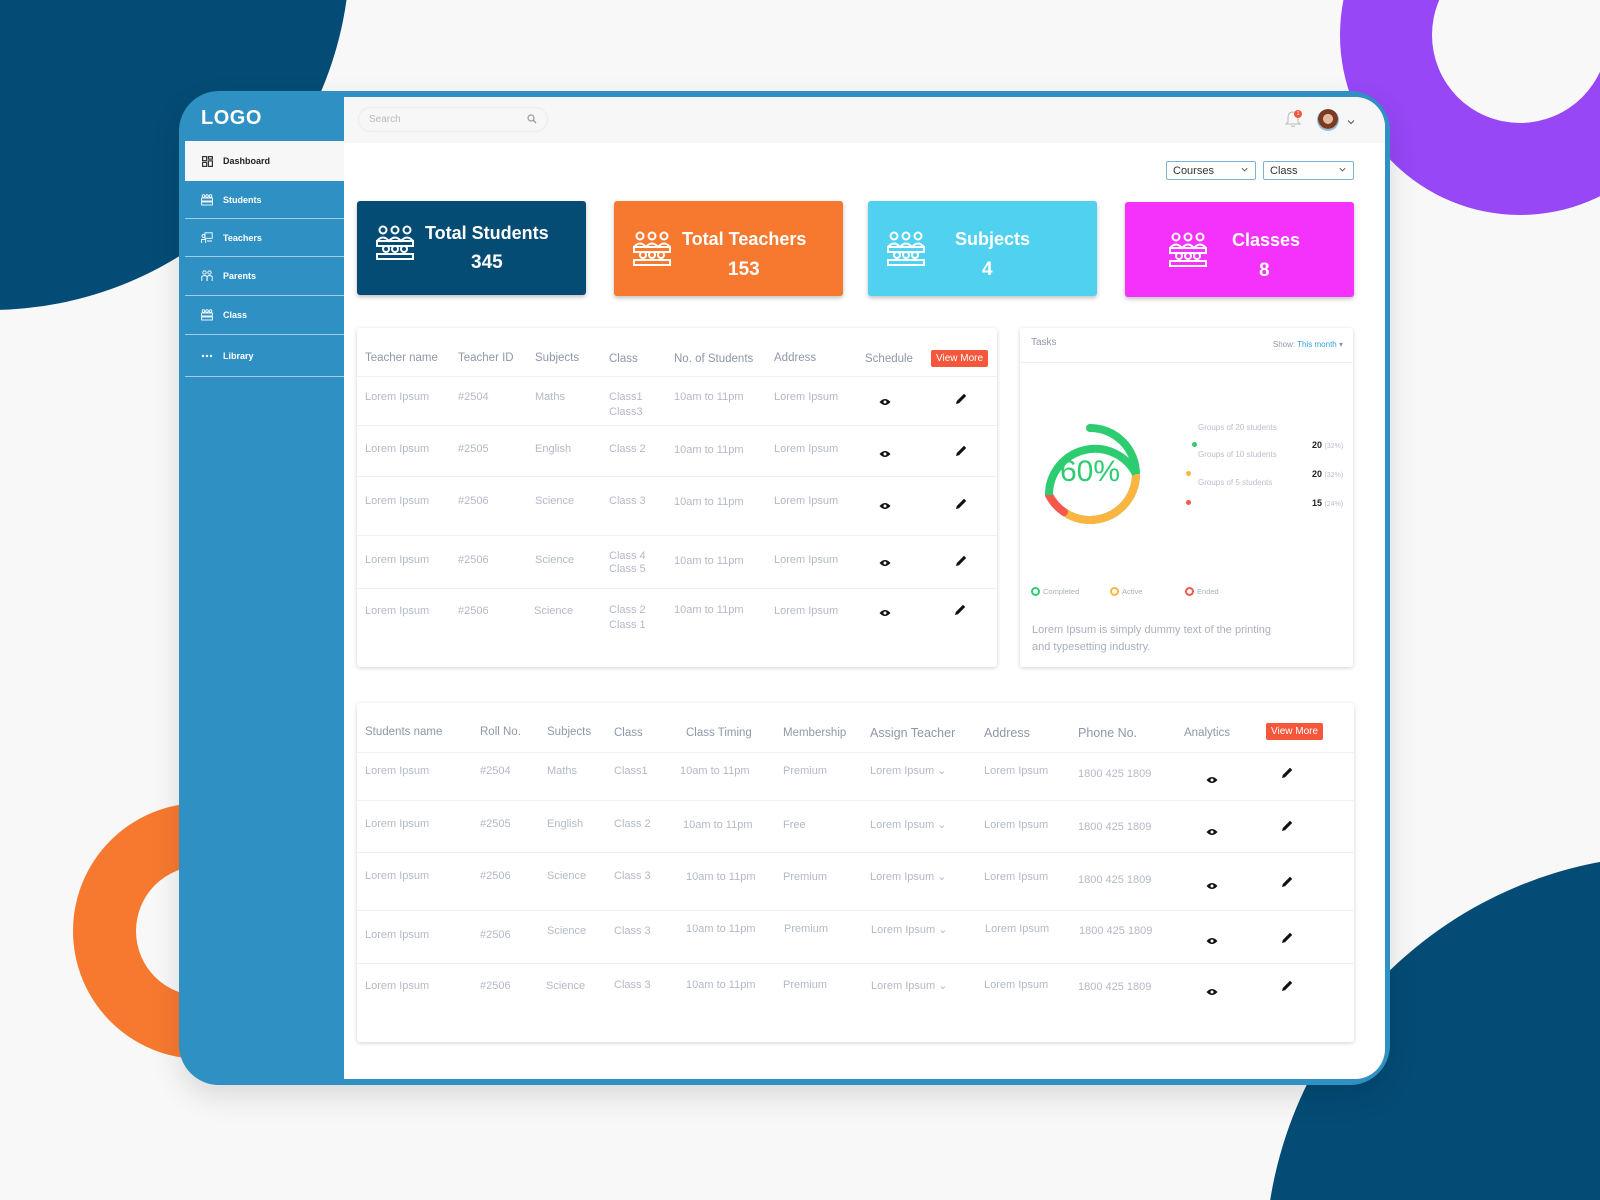 Image resolution: width=1600 pixels, height=1200 pixels. What do you see at coordinates (1308, 344) in the screenshot?
I see `show-period-filter: Show: This month ▾` at bounding box center [1308, 344].